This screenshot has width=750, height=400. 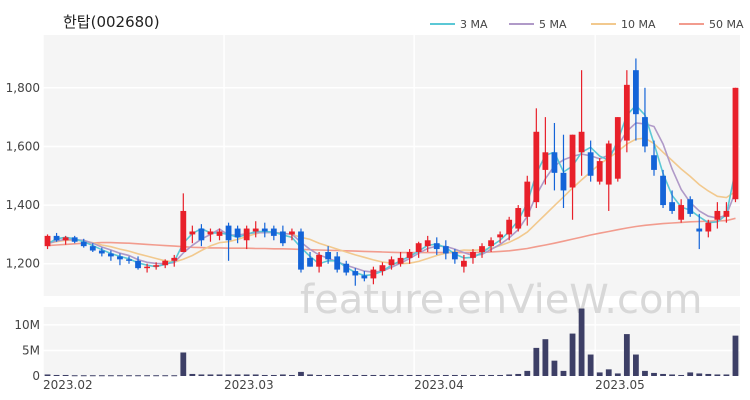 What do you see at coordinates (638, 24) in the screenshot?
I see `legend-label: 10 MA` at bounding box center [638, 24].